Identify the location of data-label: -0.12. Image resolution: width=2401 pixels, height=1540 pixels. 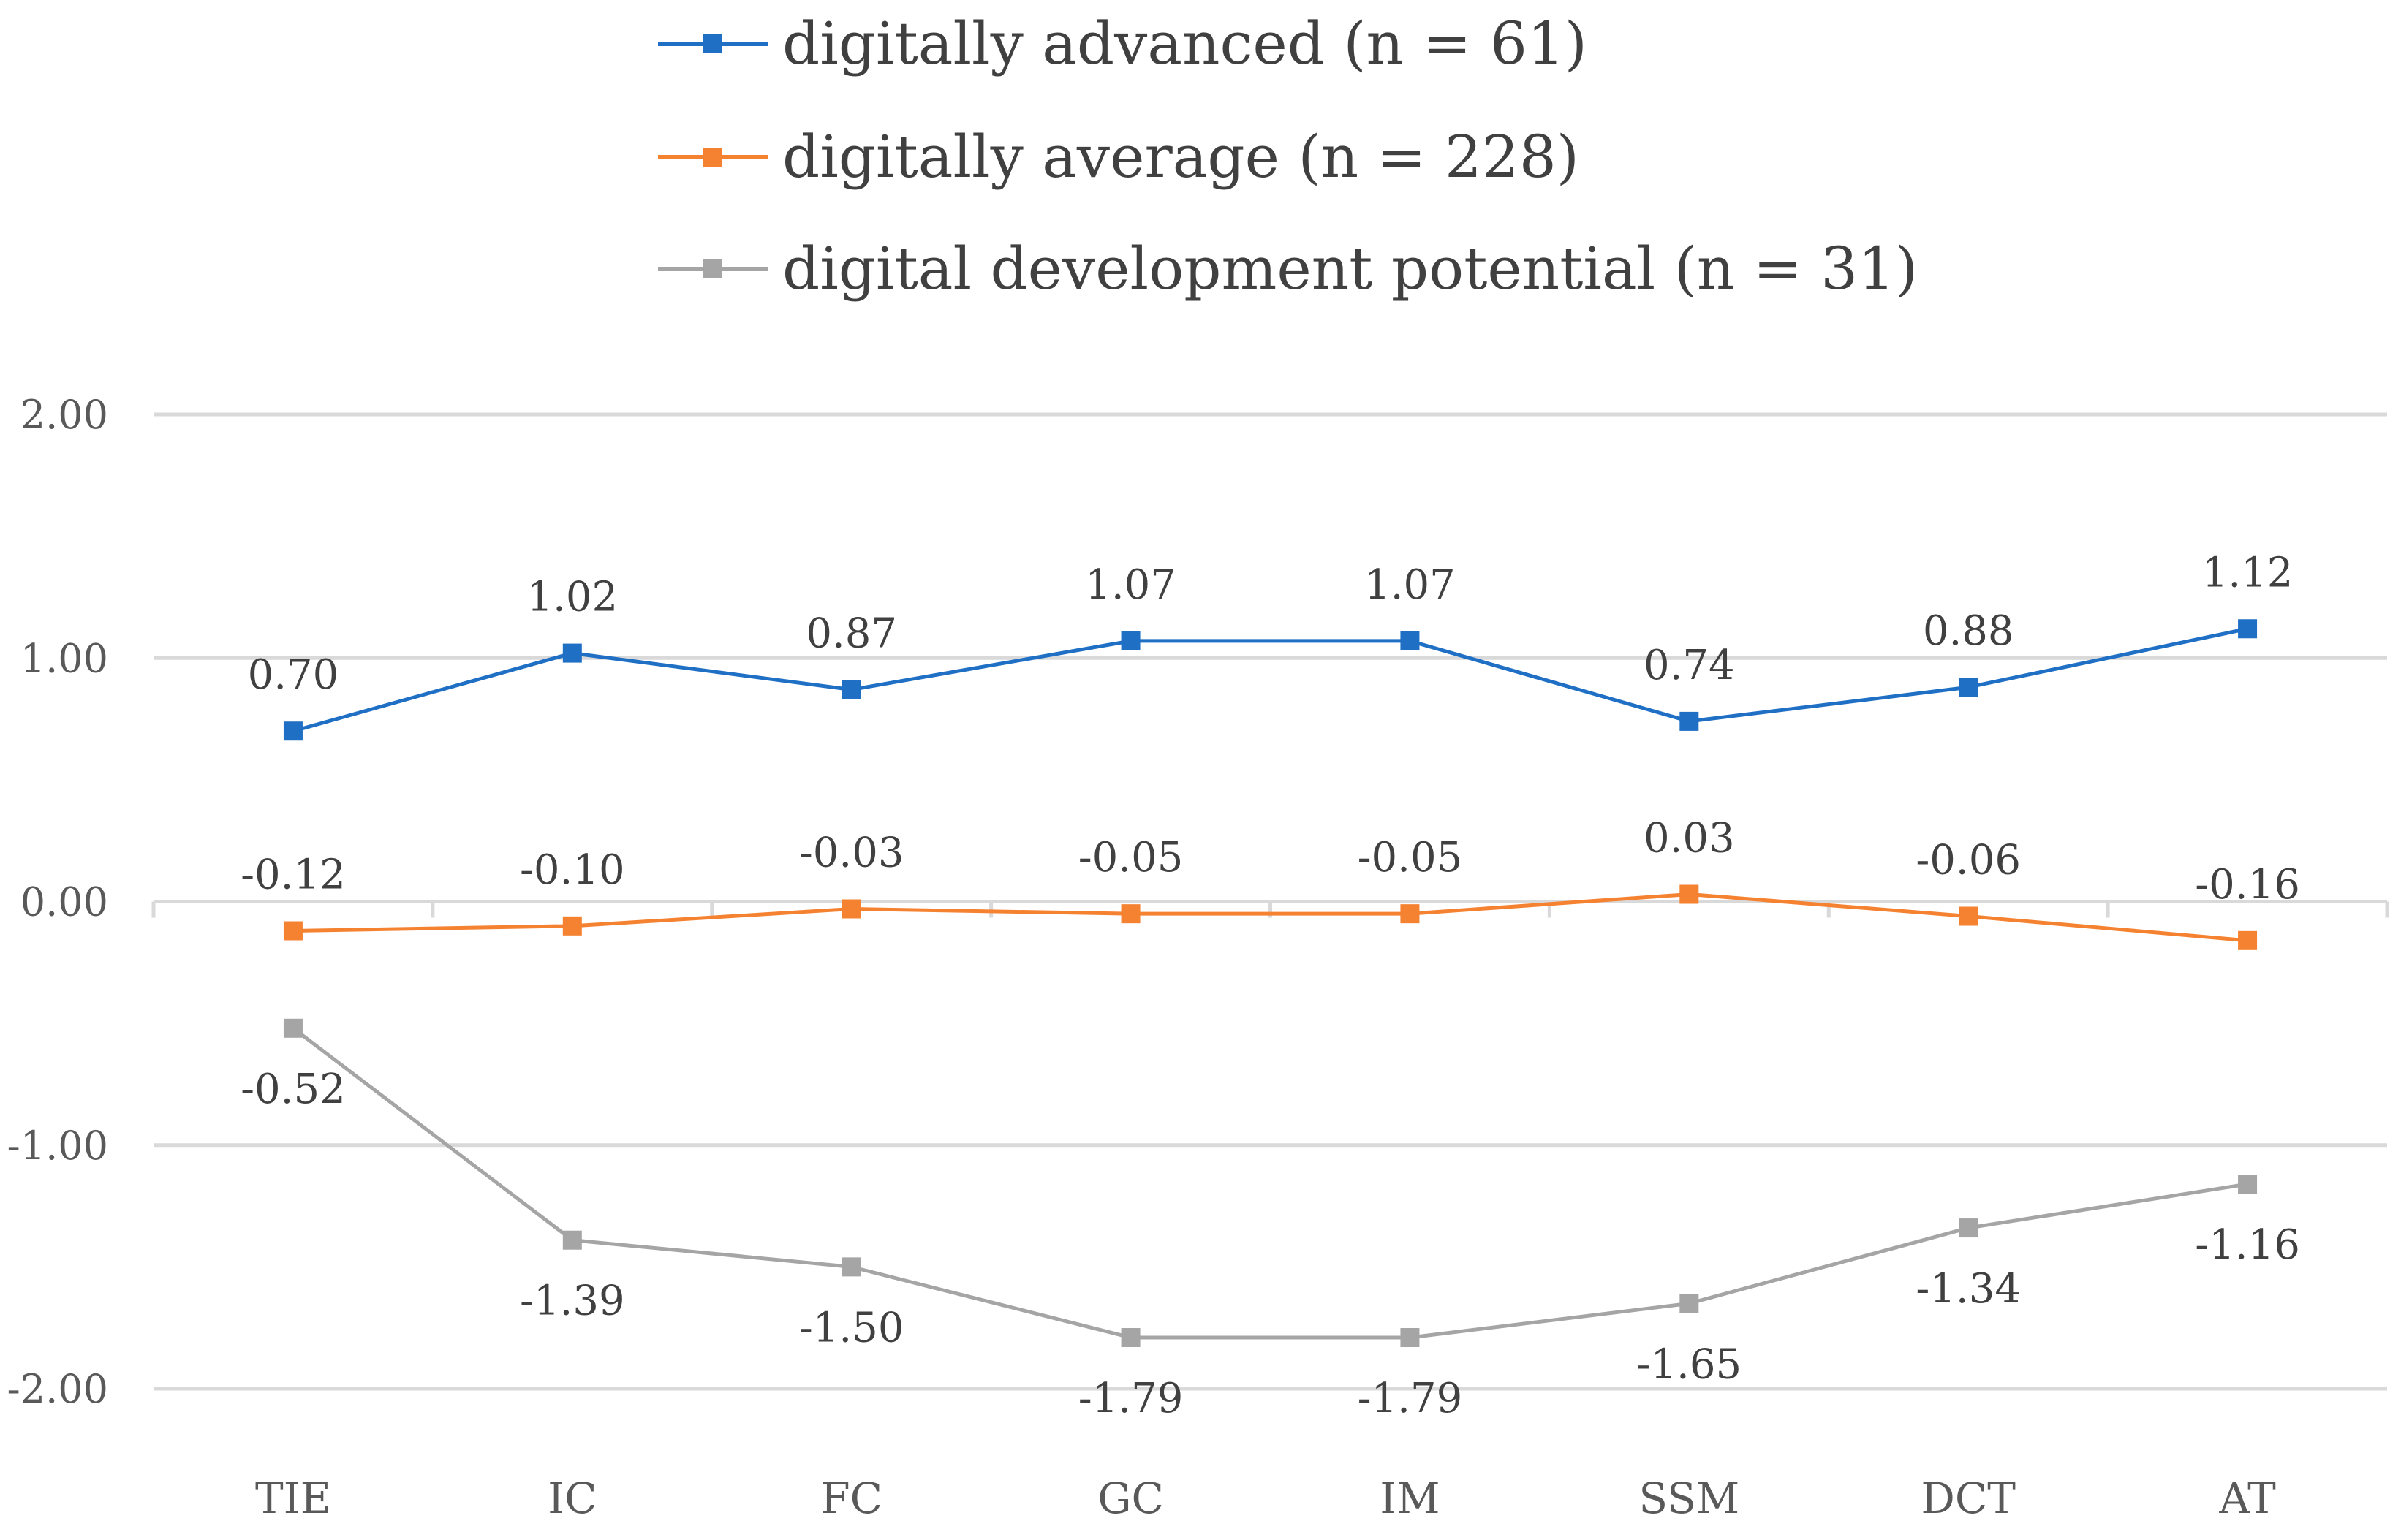
(293, 874).